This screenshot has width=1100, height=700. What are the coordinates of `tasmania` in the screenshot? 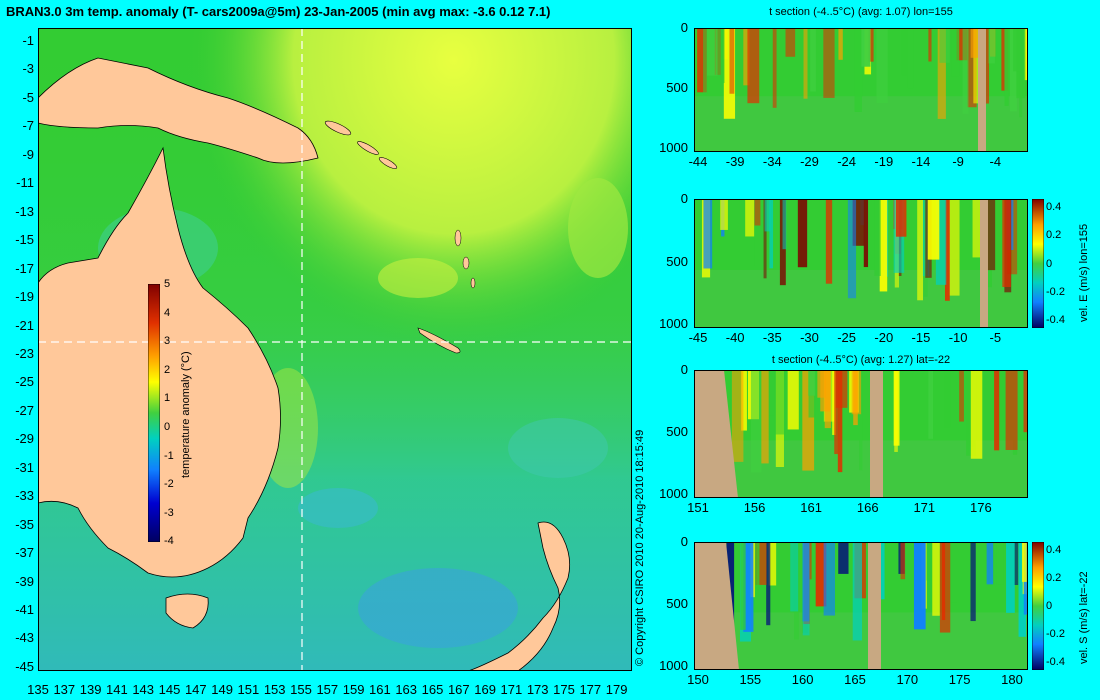 It's located at (187, 611).